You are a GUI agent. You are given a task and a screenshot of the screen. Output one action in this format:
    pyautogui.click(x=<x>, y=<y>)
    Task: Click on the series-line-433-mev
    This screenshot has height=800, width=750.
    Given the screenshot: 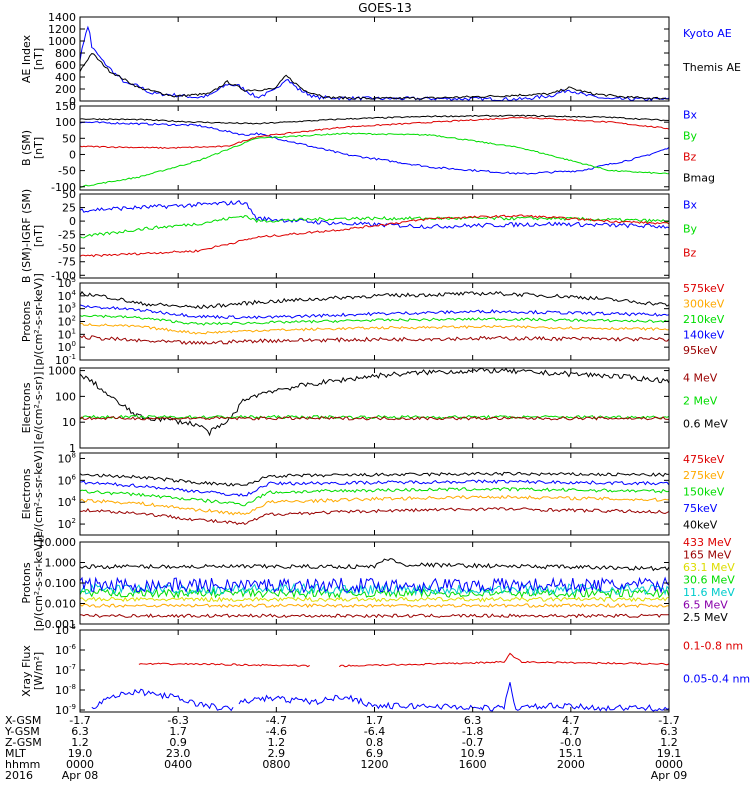 What is the action you would take?
    pyautogui.click(x=374, y=616)
    